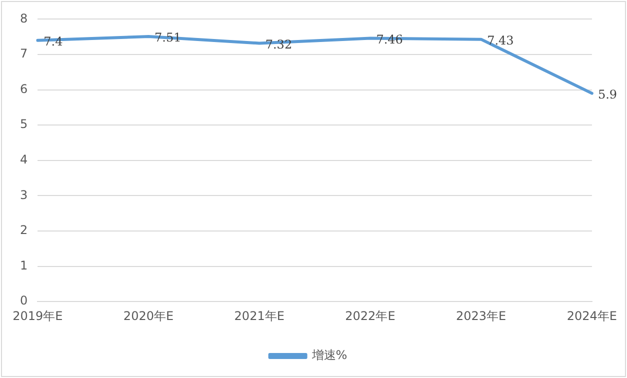  I want to click on data-label: 7.43, so click(500, 40).